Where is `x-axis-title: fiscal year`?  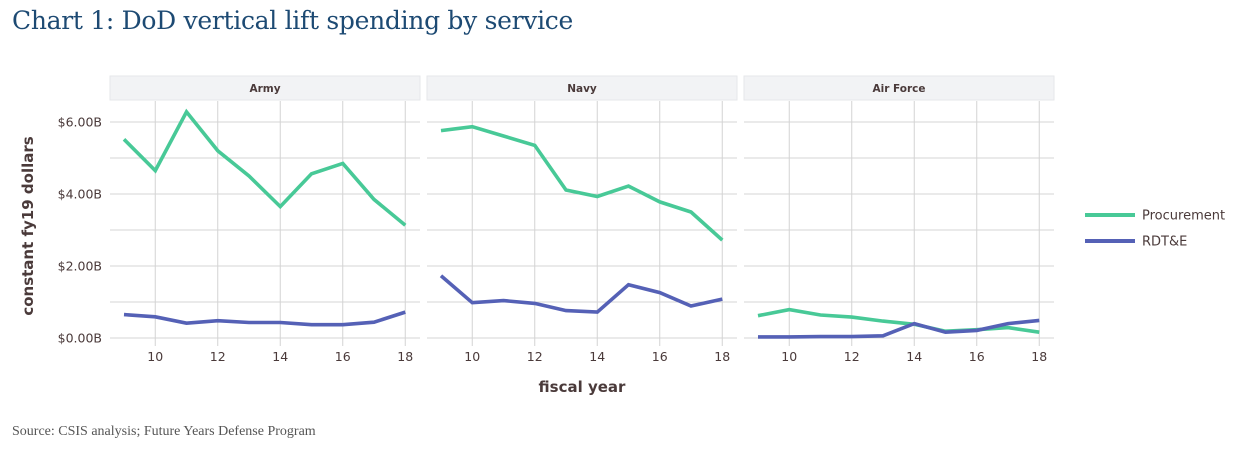 x-axis-title: fiscal year is located at coordinates (582, 387).